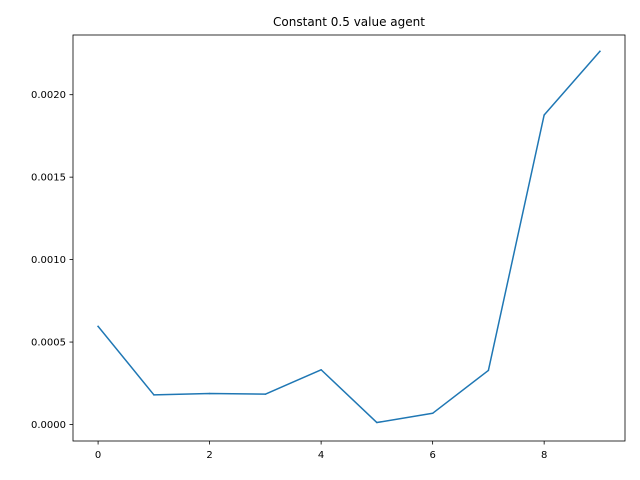 This screenshot has width=640, height=480. Describe the element at coordinates (432, 455) in the screenshot. I see `x-tick-label: 6` at that location.